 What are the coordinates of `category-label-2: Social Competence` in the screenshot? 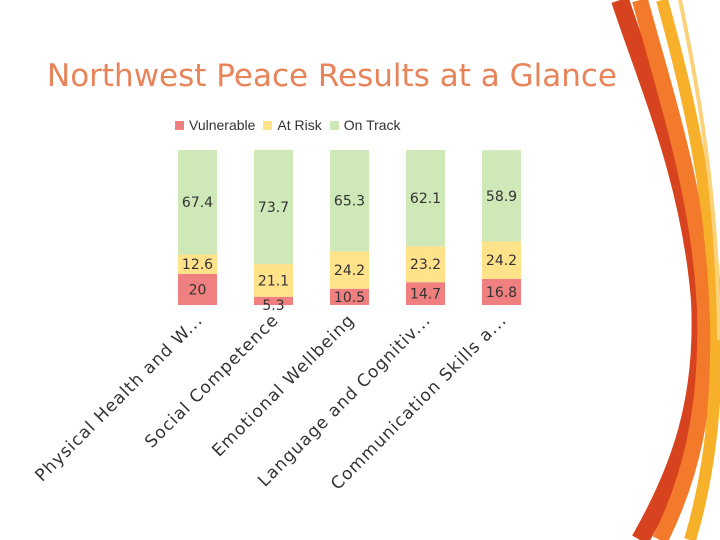 It's located at (212, 381).